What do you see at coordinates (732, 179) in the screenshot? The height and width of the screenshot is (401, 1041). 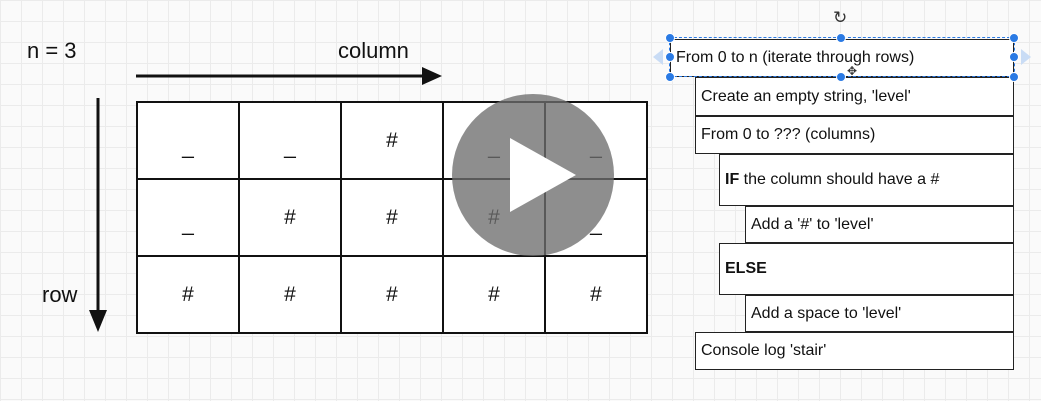 I see `if-keyword: IF` at bounding box center [732, 179].